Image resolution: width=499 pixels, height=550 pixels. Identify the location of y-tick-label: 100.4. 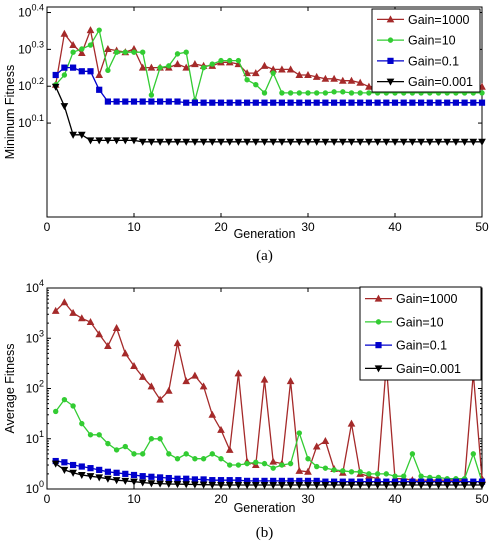
(31, 11).